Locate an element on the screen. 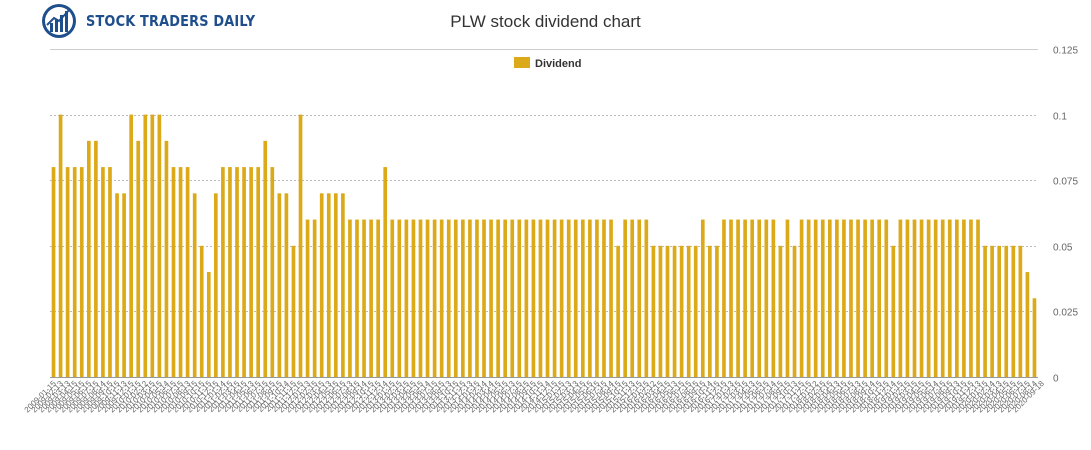 The width and height of the screenshot is (1091, 450). y-tick-labels: 0 0.025 0.05 0.075 0.1 0.125 is located at coordinates (1065, 215).